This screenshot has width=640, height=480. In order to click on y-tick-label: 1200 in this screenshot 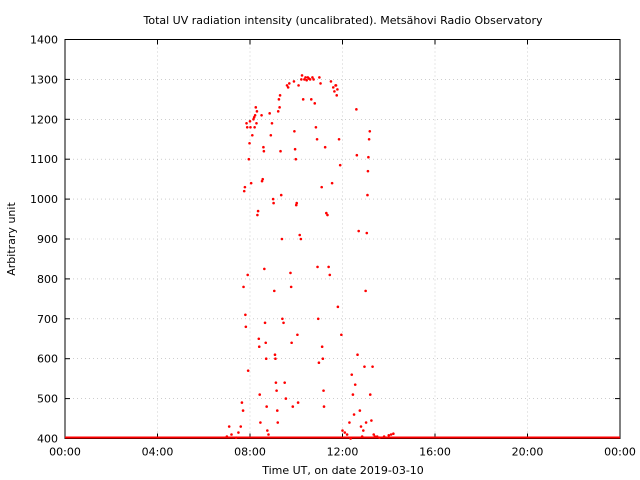, I will do `click(44, 119)`.